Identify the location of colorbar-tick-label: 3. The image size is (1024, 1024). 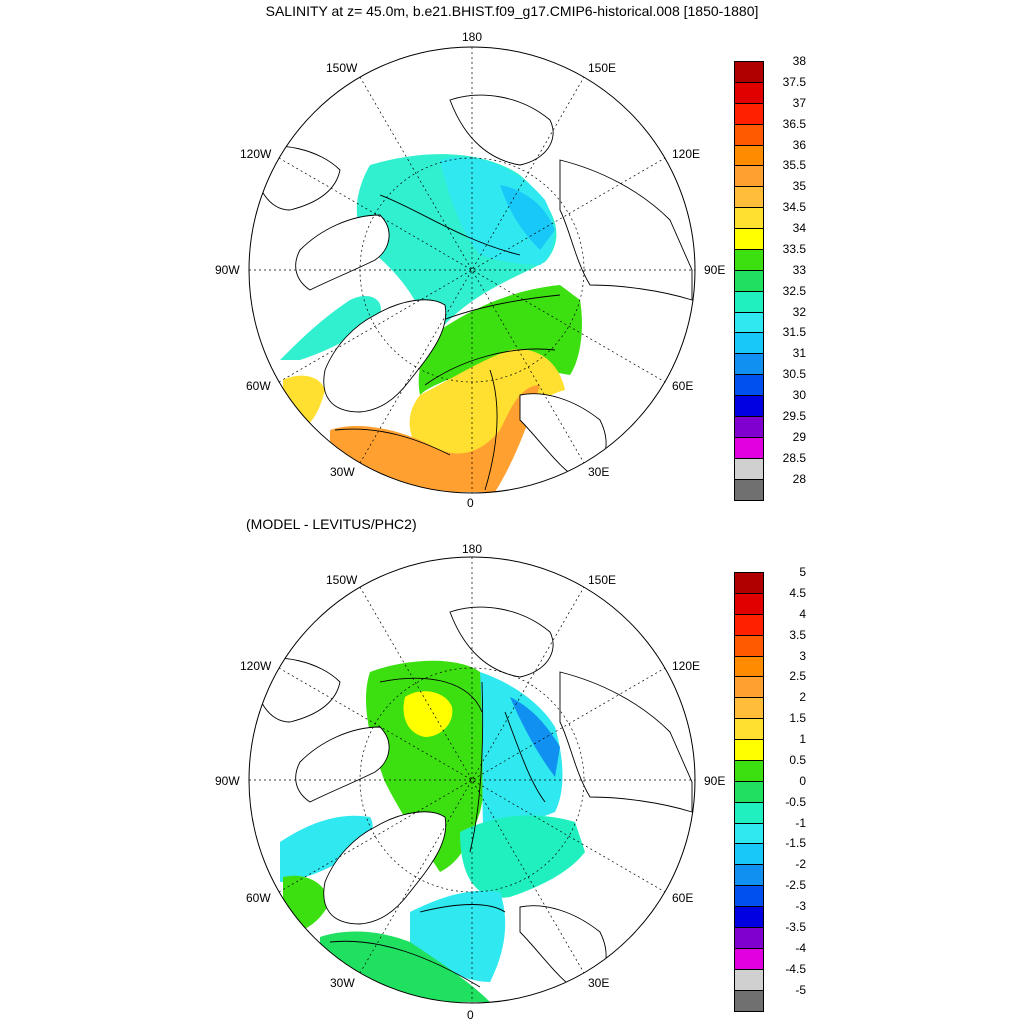
(802, 655).